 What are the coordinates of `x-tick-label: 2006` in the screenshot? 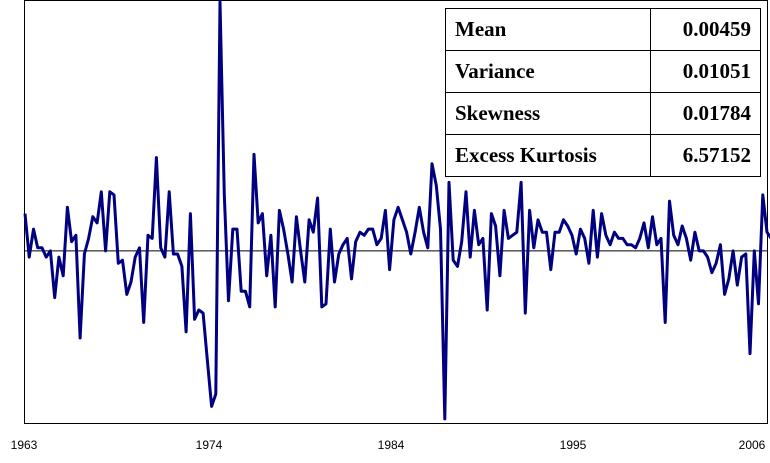 It's located at (752, 445).